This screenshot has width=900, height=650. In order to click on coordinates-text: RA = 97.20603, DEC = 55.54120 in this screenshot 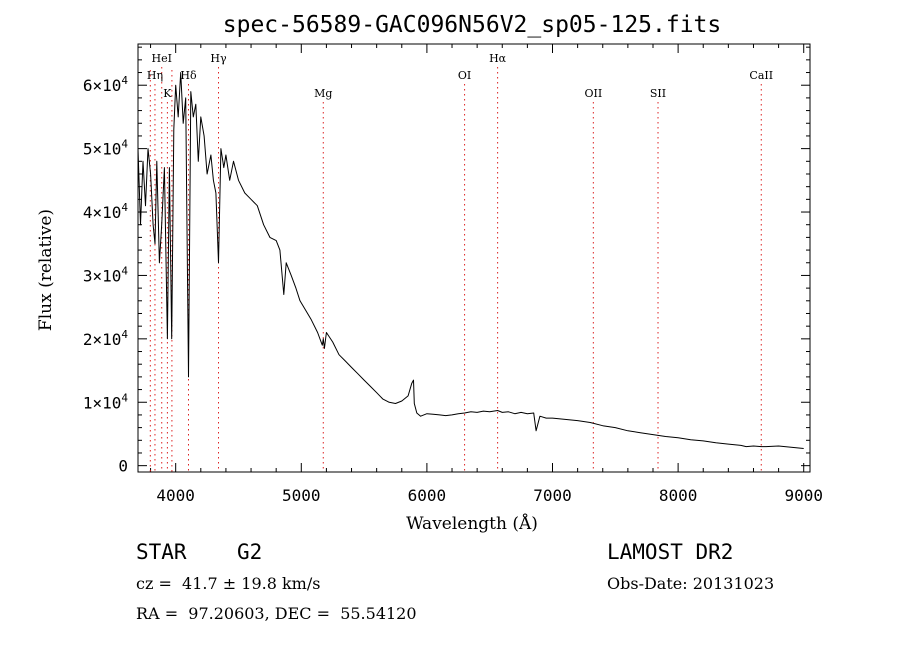, I will do `click(276, 613)`.